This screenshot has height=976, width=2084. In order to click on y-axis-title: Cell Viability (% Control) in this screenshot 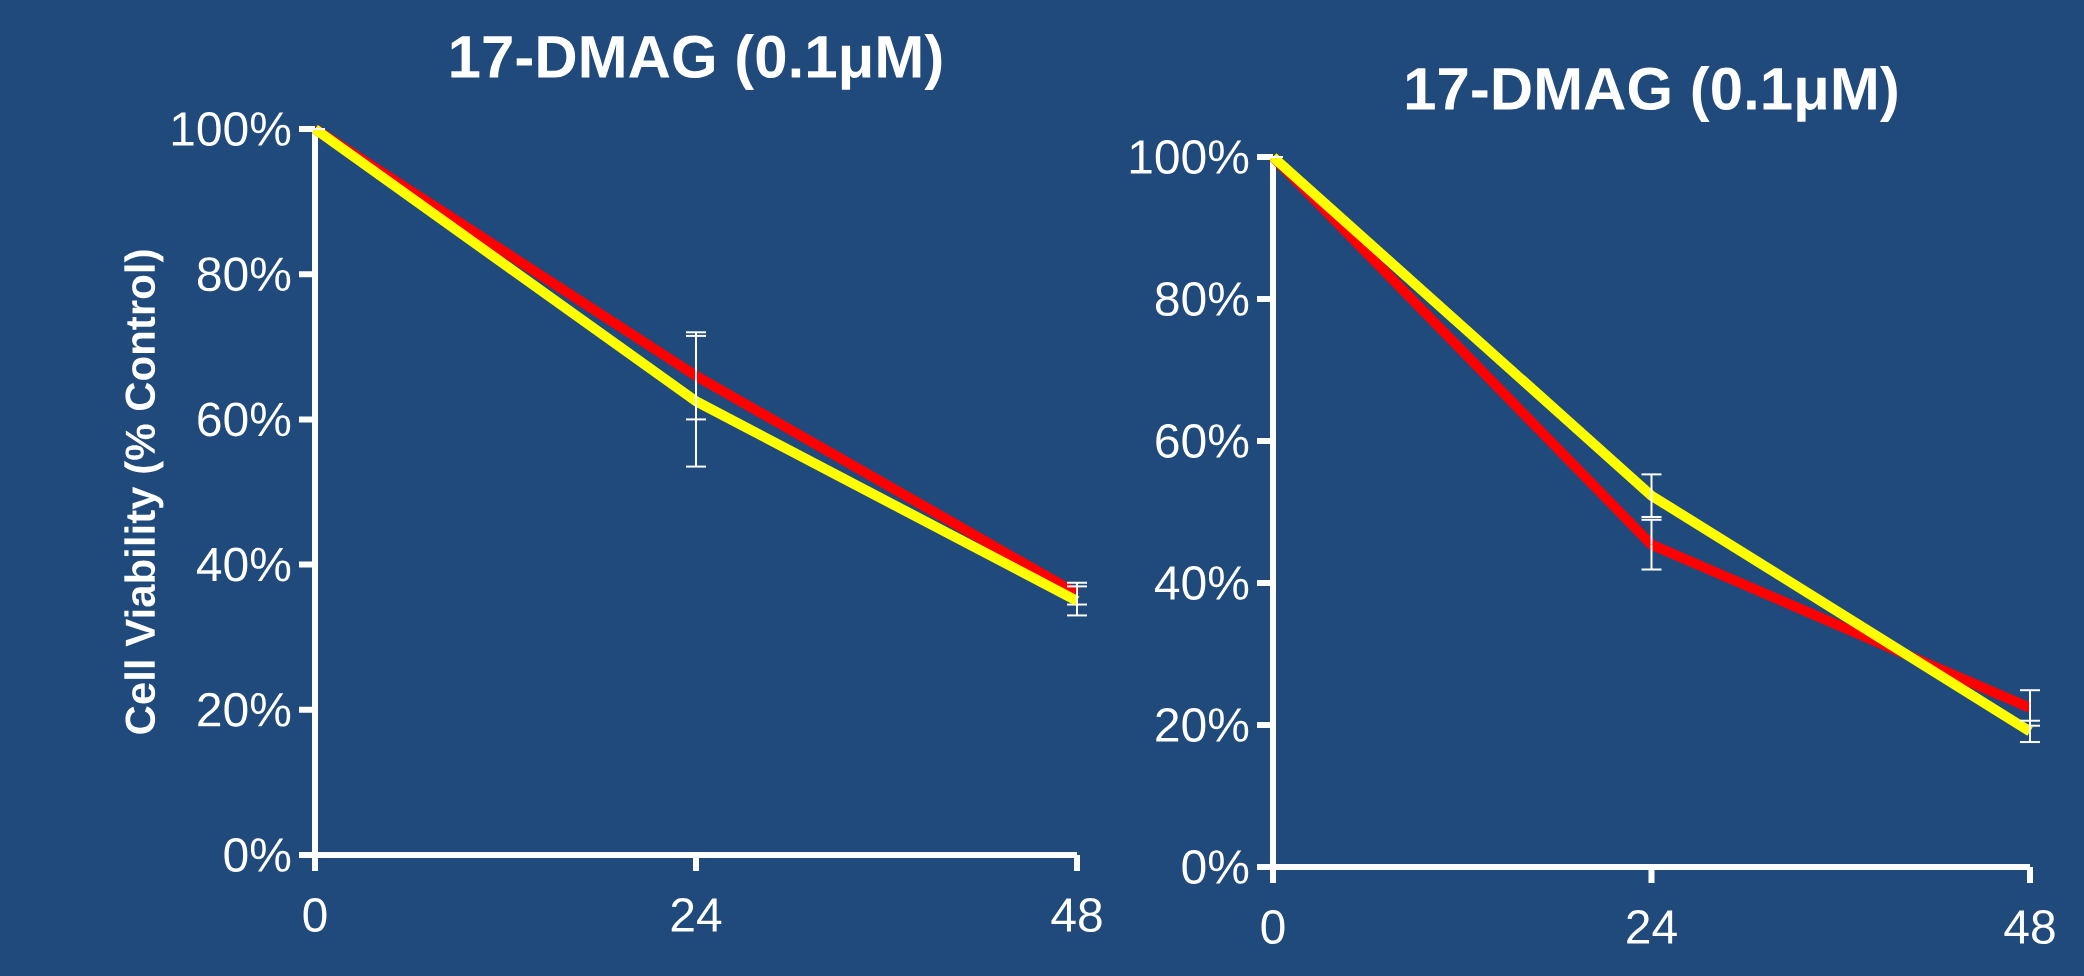, I will do `click(144, 492)`.